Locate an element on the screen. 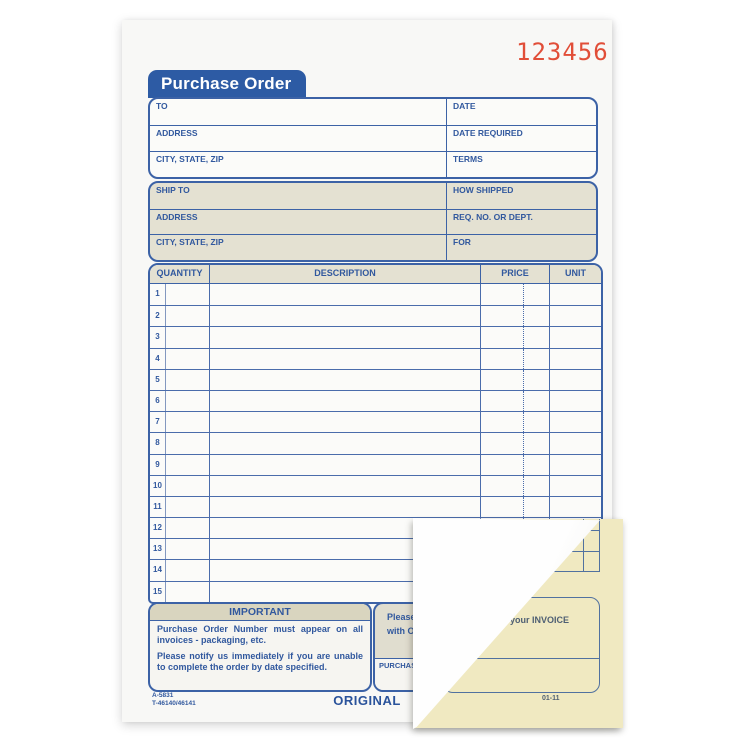  ship-address-field-label: ADDRESS is located at coordinates (298, 222).